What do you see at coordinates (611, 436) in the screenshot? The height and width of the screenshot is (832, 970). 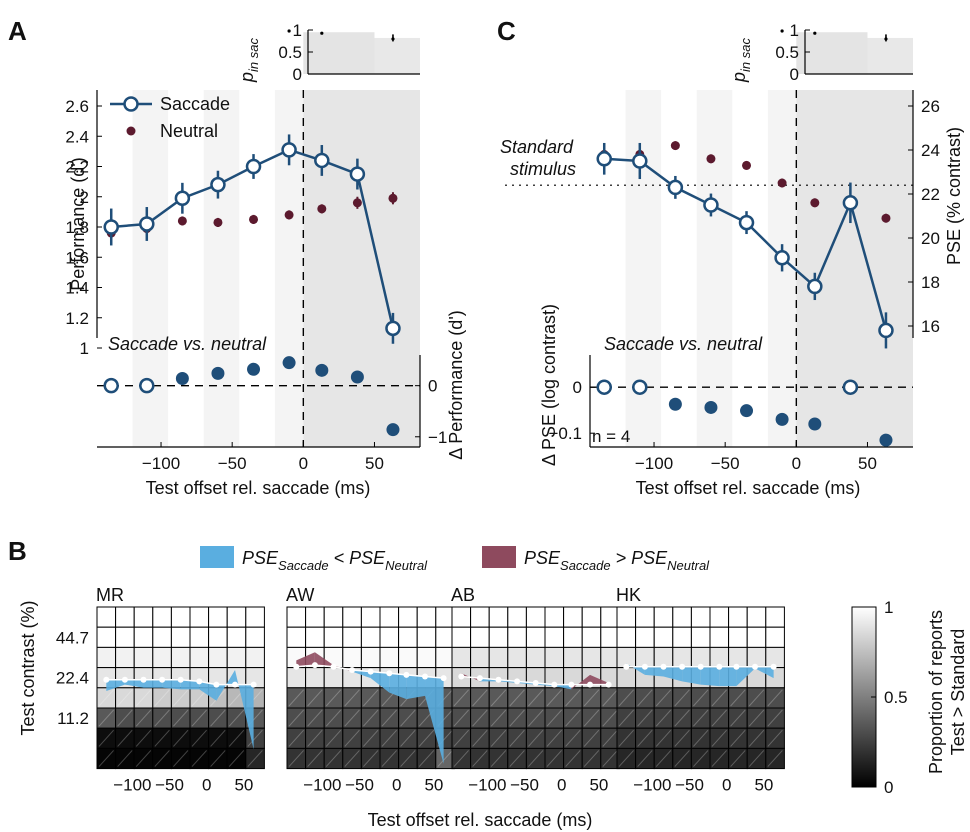 I see `panel-c-n-label: n = 4` at bounding box center [611, 436].